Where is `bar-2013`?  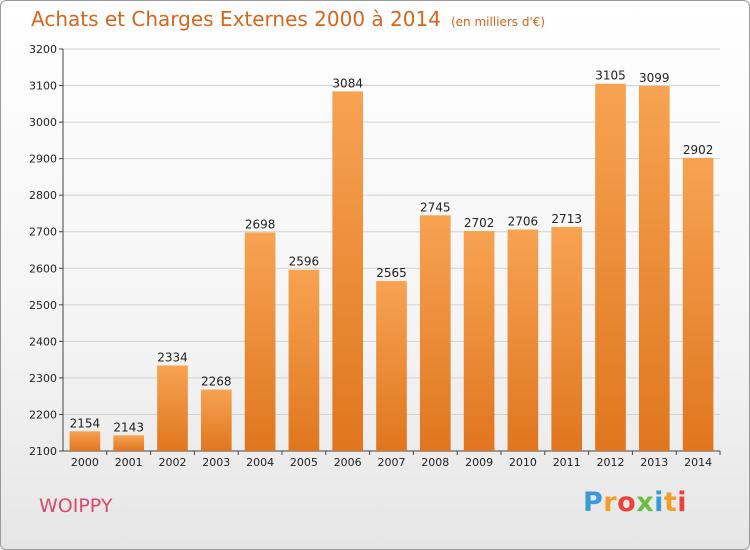
bar-2013 is located at coordinates (654, 268).